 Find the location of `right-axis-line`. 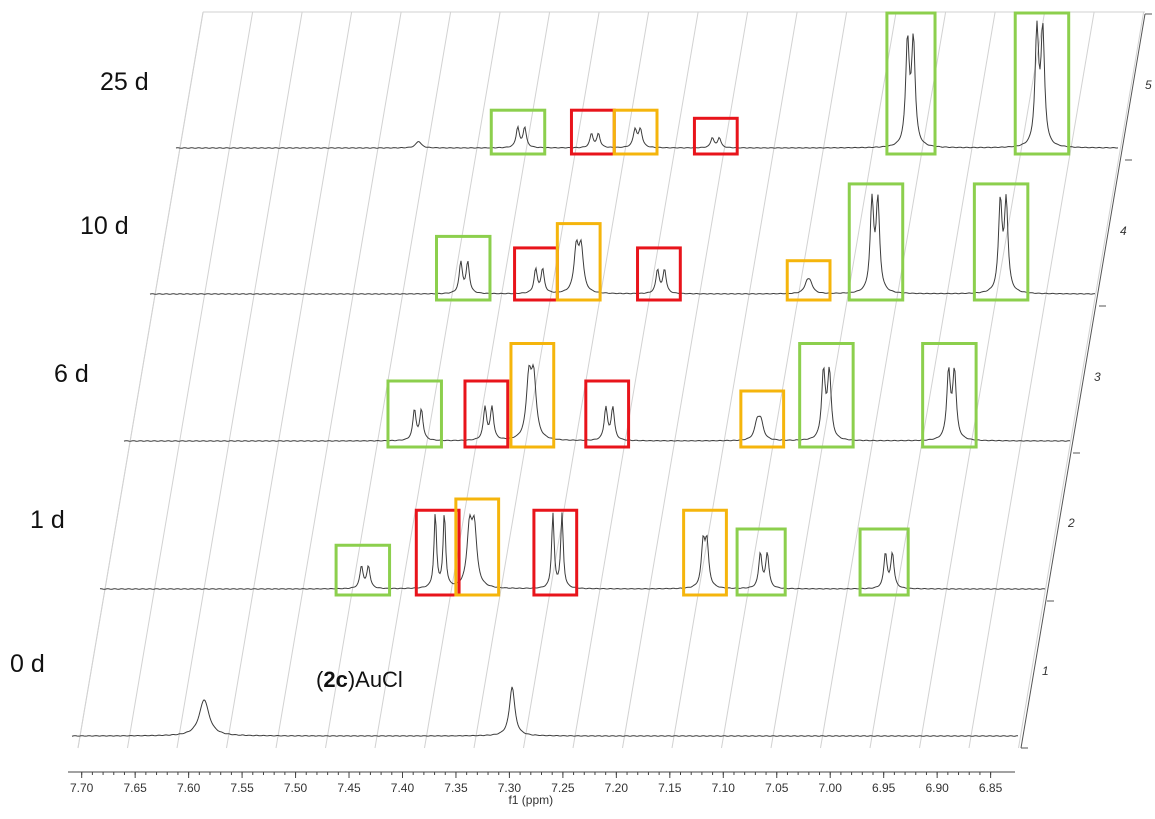

right-axis-line is located at coordinates (1083, 381).